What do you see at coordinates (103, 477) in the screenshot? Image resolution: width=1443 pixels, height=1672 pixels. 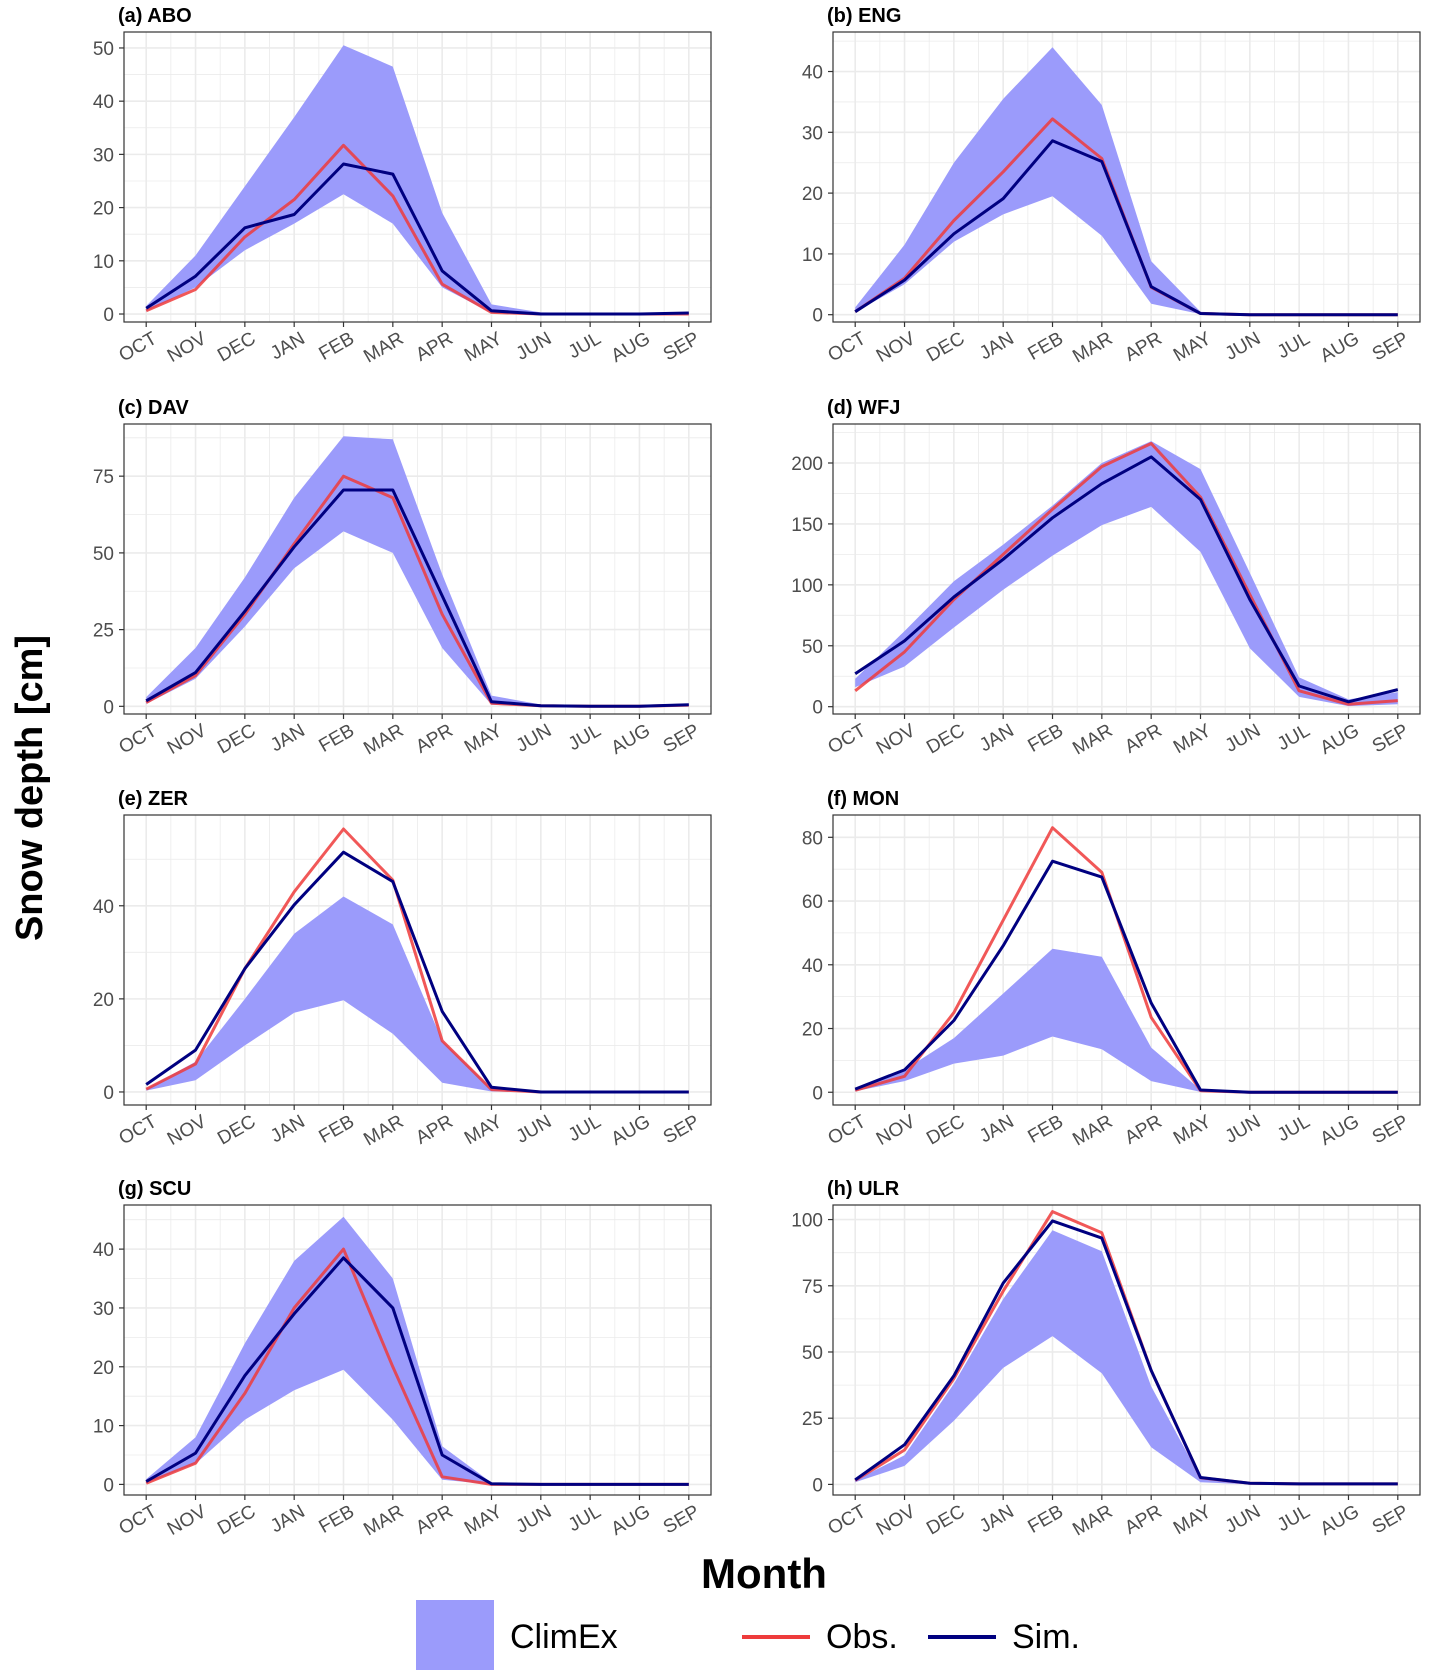 I see `y-tick-label: 75` at bounding box center [103, 477].